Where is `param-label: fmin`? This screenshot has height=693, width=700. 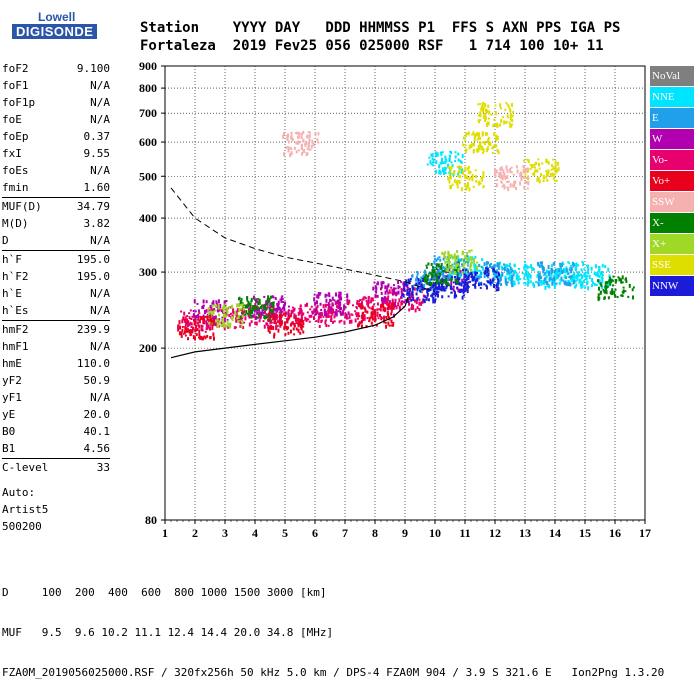
param-label: fmin is located at coordinates (15, 187).